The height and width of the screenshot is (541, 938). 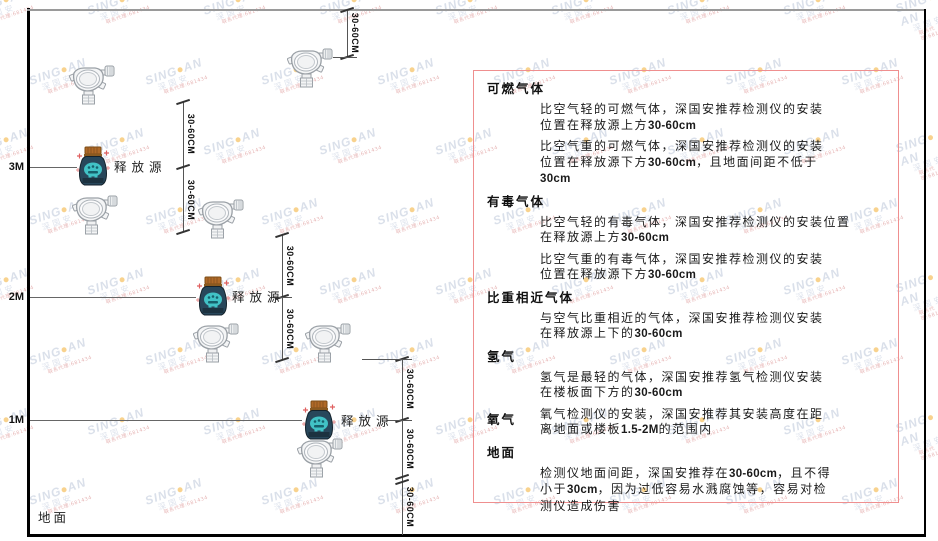 What do you see at coordinates (16, 167) in the screenshot?
I see `axis-height-label: 3M` at bounding box center [16, 167].